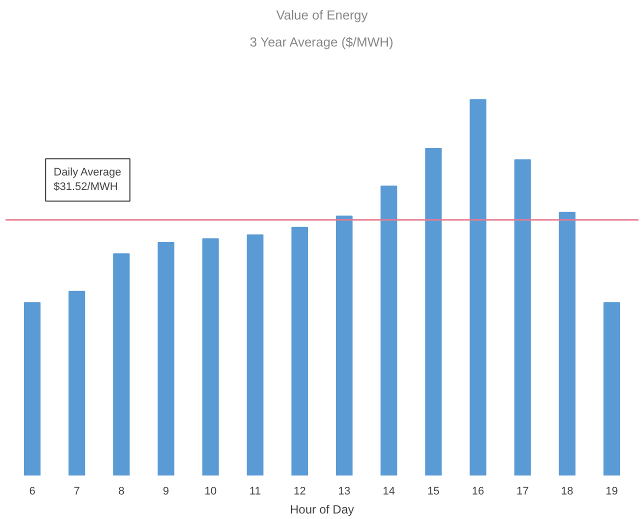  Describe the element at coordinates (433, 492) in the screenshot. I see `x-tick-label: 15` at that location.